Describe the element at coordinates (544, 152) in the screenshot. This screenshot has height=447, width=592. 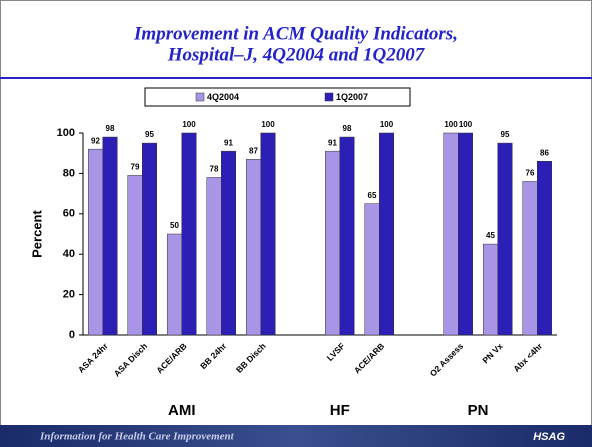
I see `data-label: 86` at that location.